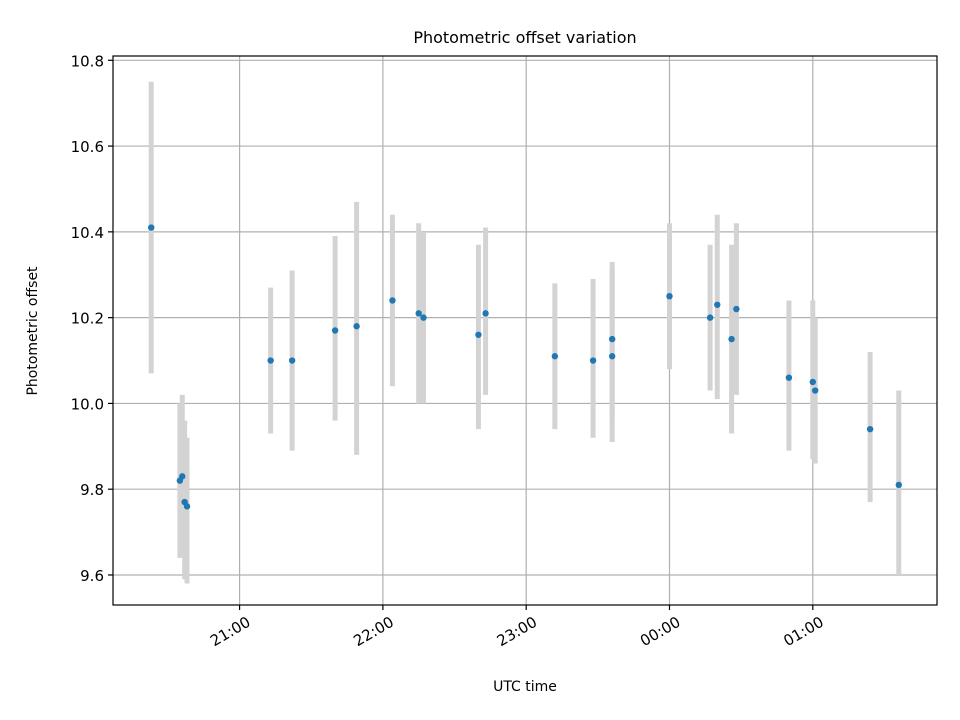 This screenshot has width=960, height=720. I want to click on y-tick-label: 10.6, so click(87, 147).